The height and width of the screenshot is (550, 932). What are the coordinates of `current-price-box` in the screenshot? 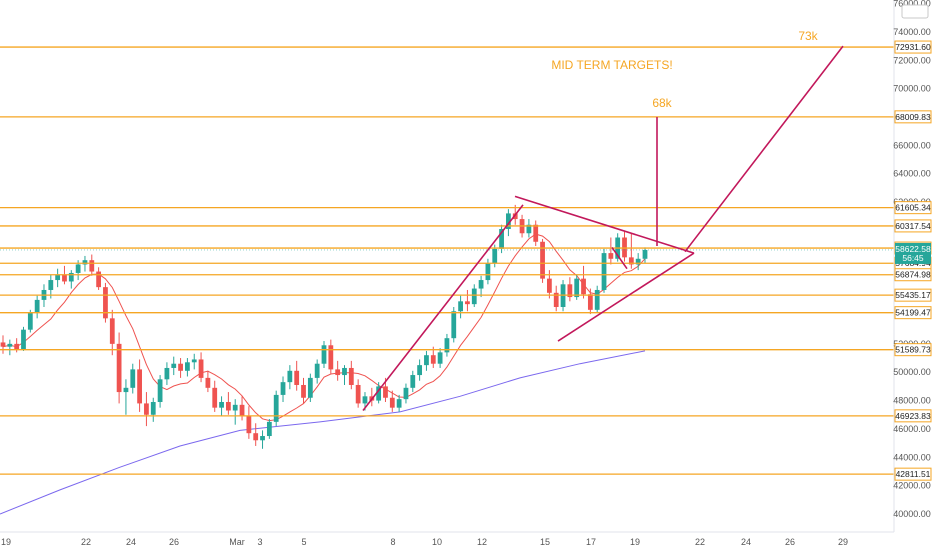 It's located at (913, 253).